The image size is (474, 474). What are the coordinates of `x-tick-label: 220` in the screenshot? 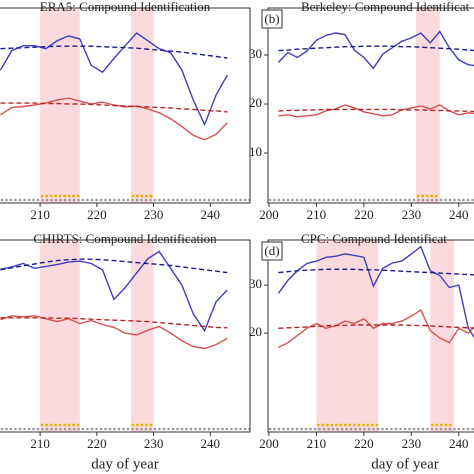 It's located at (97, 214).